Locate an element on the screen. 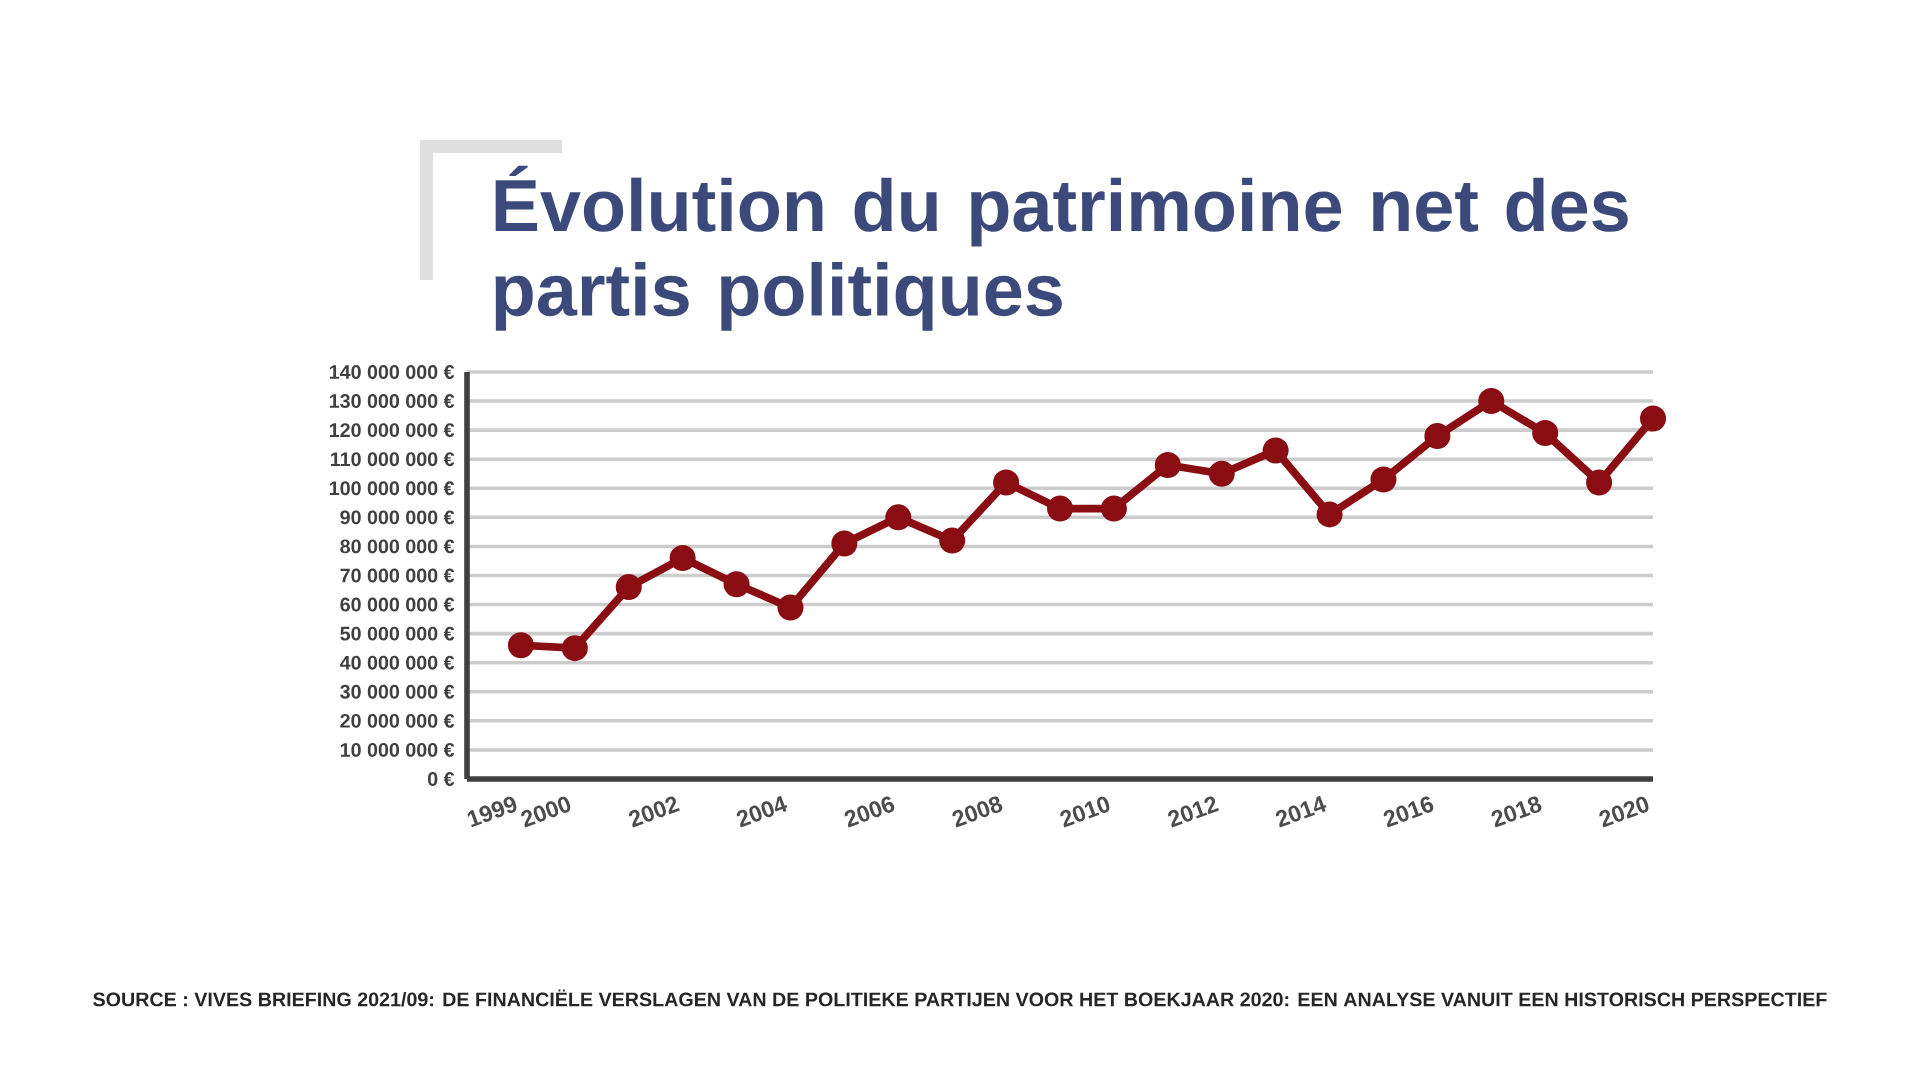  x-tick-label: 2014 is located at coordinates (1301, 811).